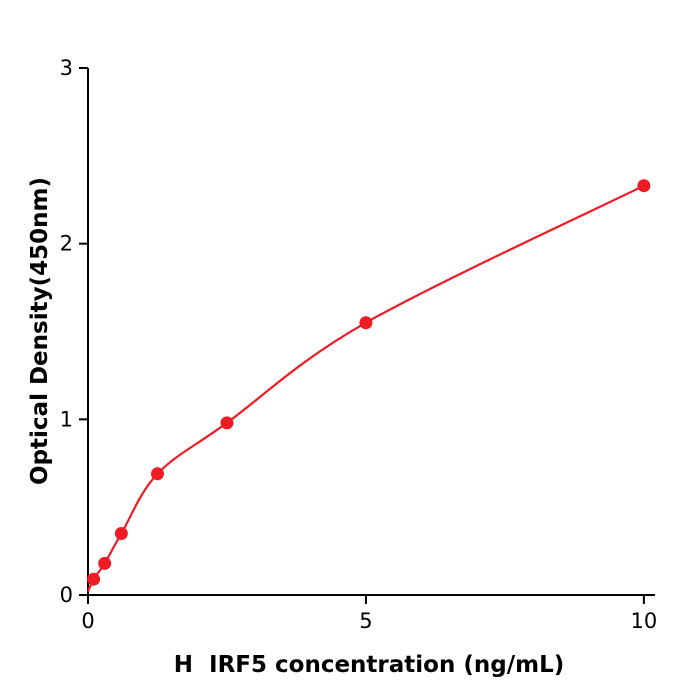  What do you see at coordinates (66, 244) in the screenshot?
I see `y-tick-label: 2` at bounding box center [66, 244].